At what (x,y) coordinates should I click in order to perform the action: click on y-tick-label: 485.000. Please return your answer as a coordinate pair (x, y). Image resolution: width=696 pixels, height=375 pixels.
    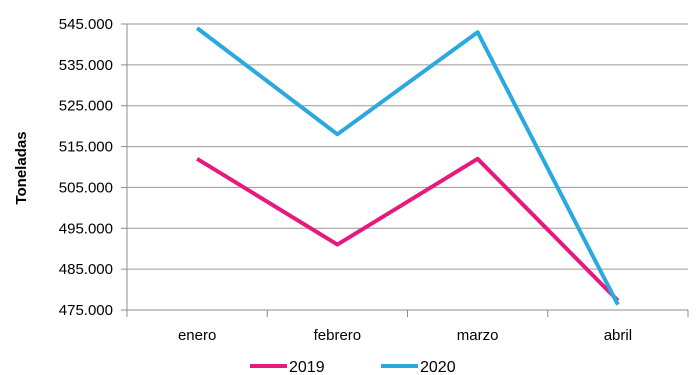
    Looking at the image, I should click on (86, 269).